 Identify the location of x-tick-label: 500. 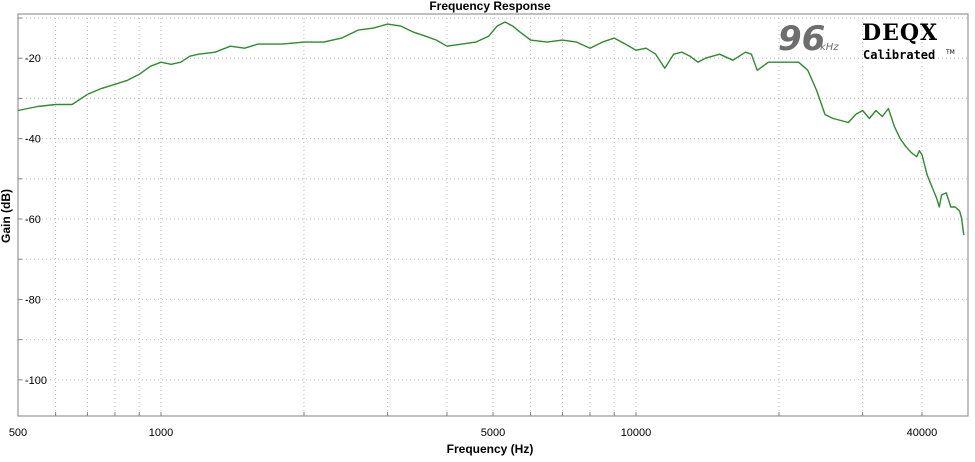
(18, 433).